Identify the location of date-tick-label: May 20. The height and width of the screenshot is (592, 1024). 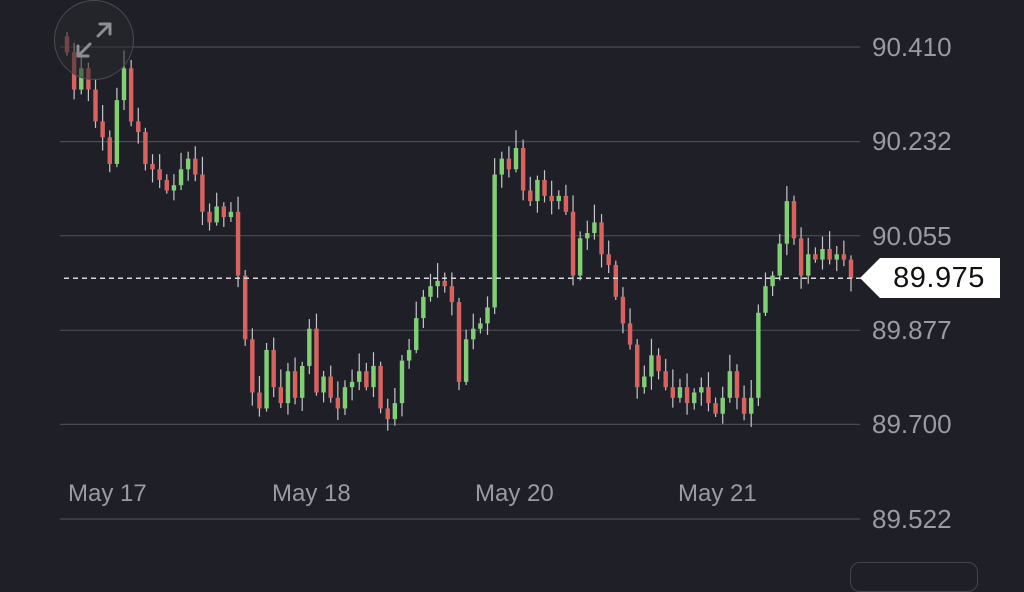
(514, 493).